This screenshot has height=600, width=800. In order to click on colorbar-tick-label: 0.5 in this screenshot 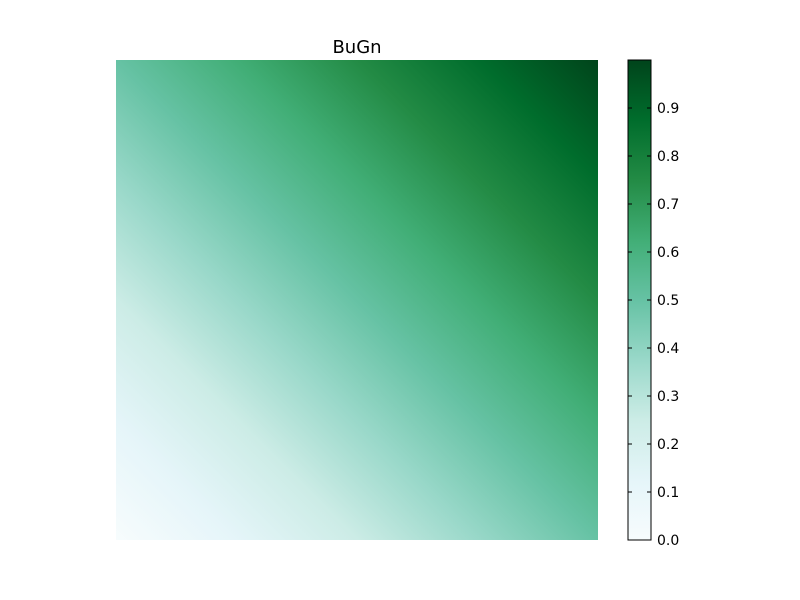, I will do `click(668, 301)`.